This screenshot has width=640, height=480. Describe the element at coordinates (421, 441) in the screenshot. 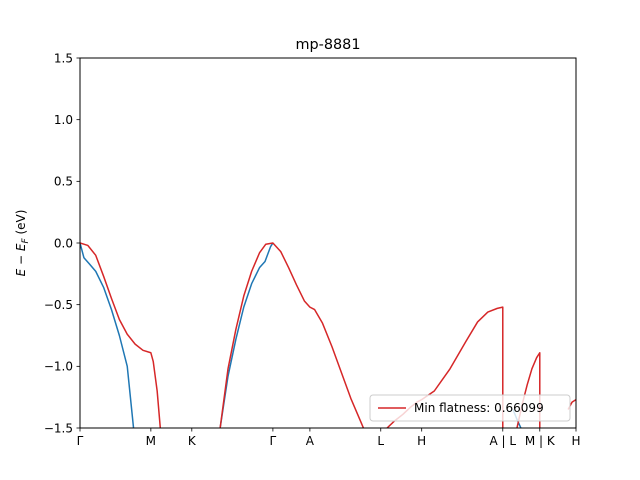

I see `x-tick-label-7: H` at that location.